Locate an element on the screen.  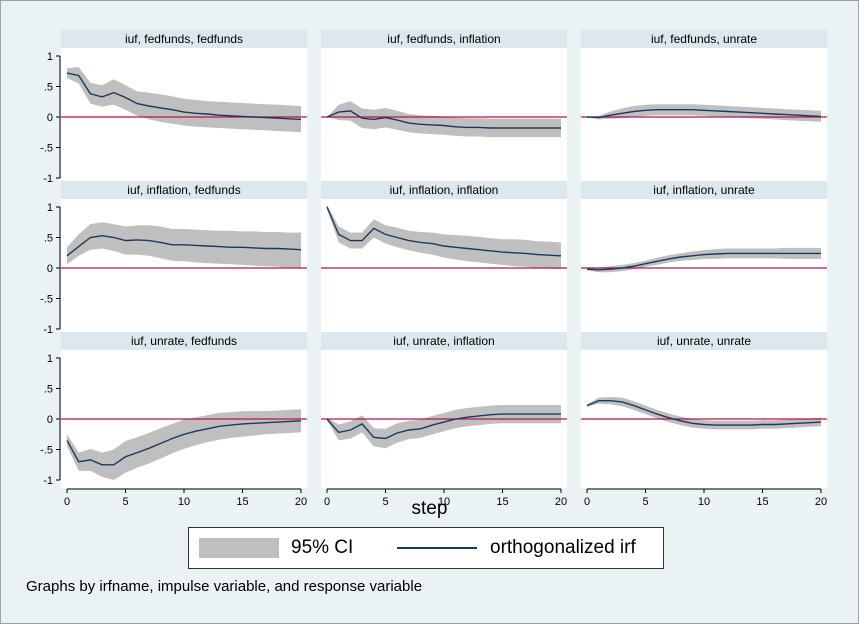
irf-panel: iuf, inflation, fedfunds 1 .5 0 -.5 -1 is located at coordinates (173, 259).